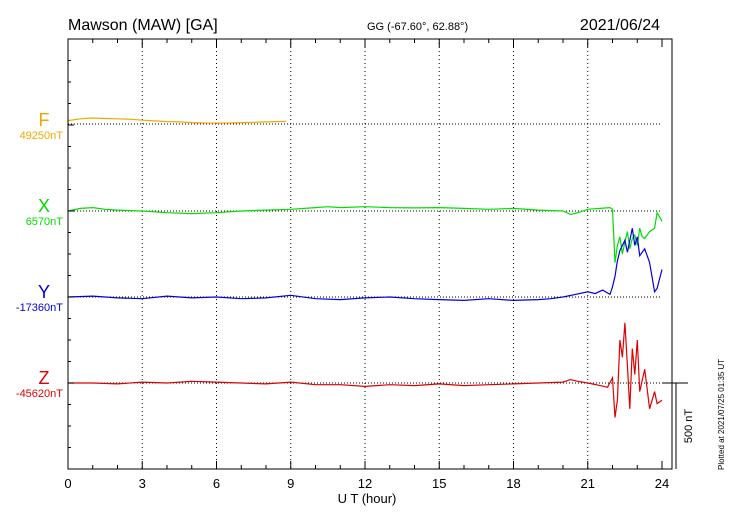  What do you see at coordinates (142, 483) in the screenshot?
I see `x-tick-label: 3` at bounding box center [142, 483].